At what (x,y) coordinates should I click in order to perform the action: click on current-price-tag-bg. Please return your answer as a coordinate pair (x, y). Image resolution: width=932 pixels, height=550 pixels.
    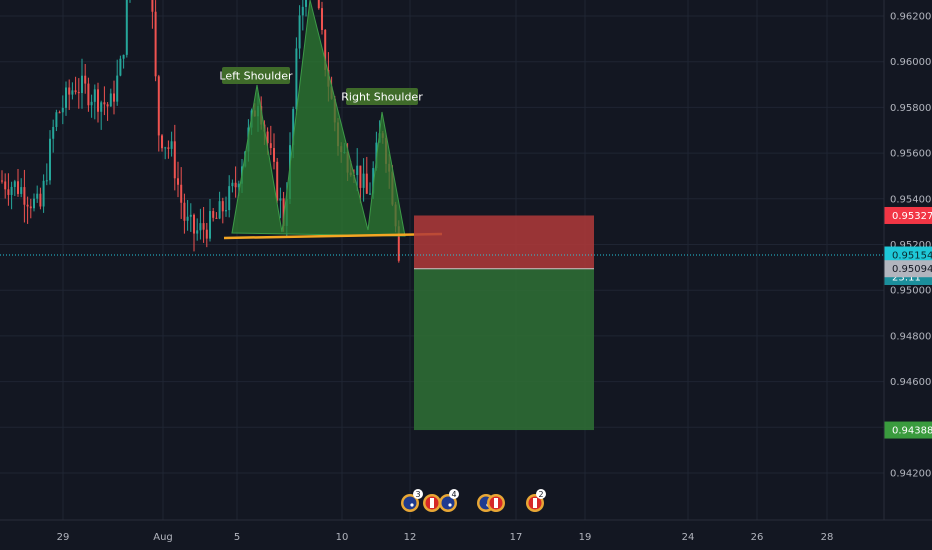
    Looking at the image, I should click on (908, 255).